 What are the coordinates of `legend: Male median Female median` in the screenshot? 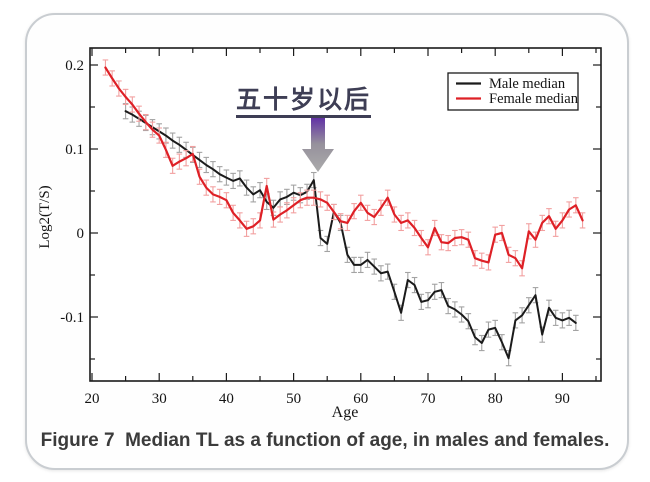 It's located at (513, 91).